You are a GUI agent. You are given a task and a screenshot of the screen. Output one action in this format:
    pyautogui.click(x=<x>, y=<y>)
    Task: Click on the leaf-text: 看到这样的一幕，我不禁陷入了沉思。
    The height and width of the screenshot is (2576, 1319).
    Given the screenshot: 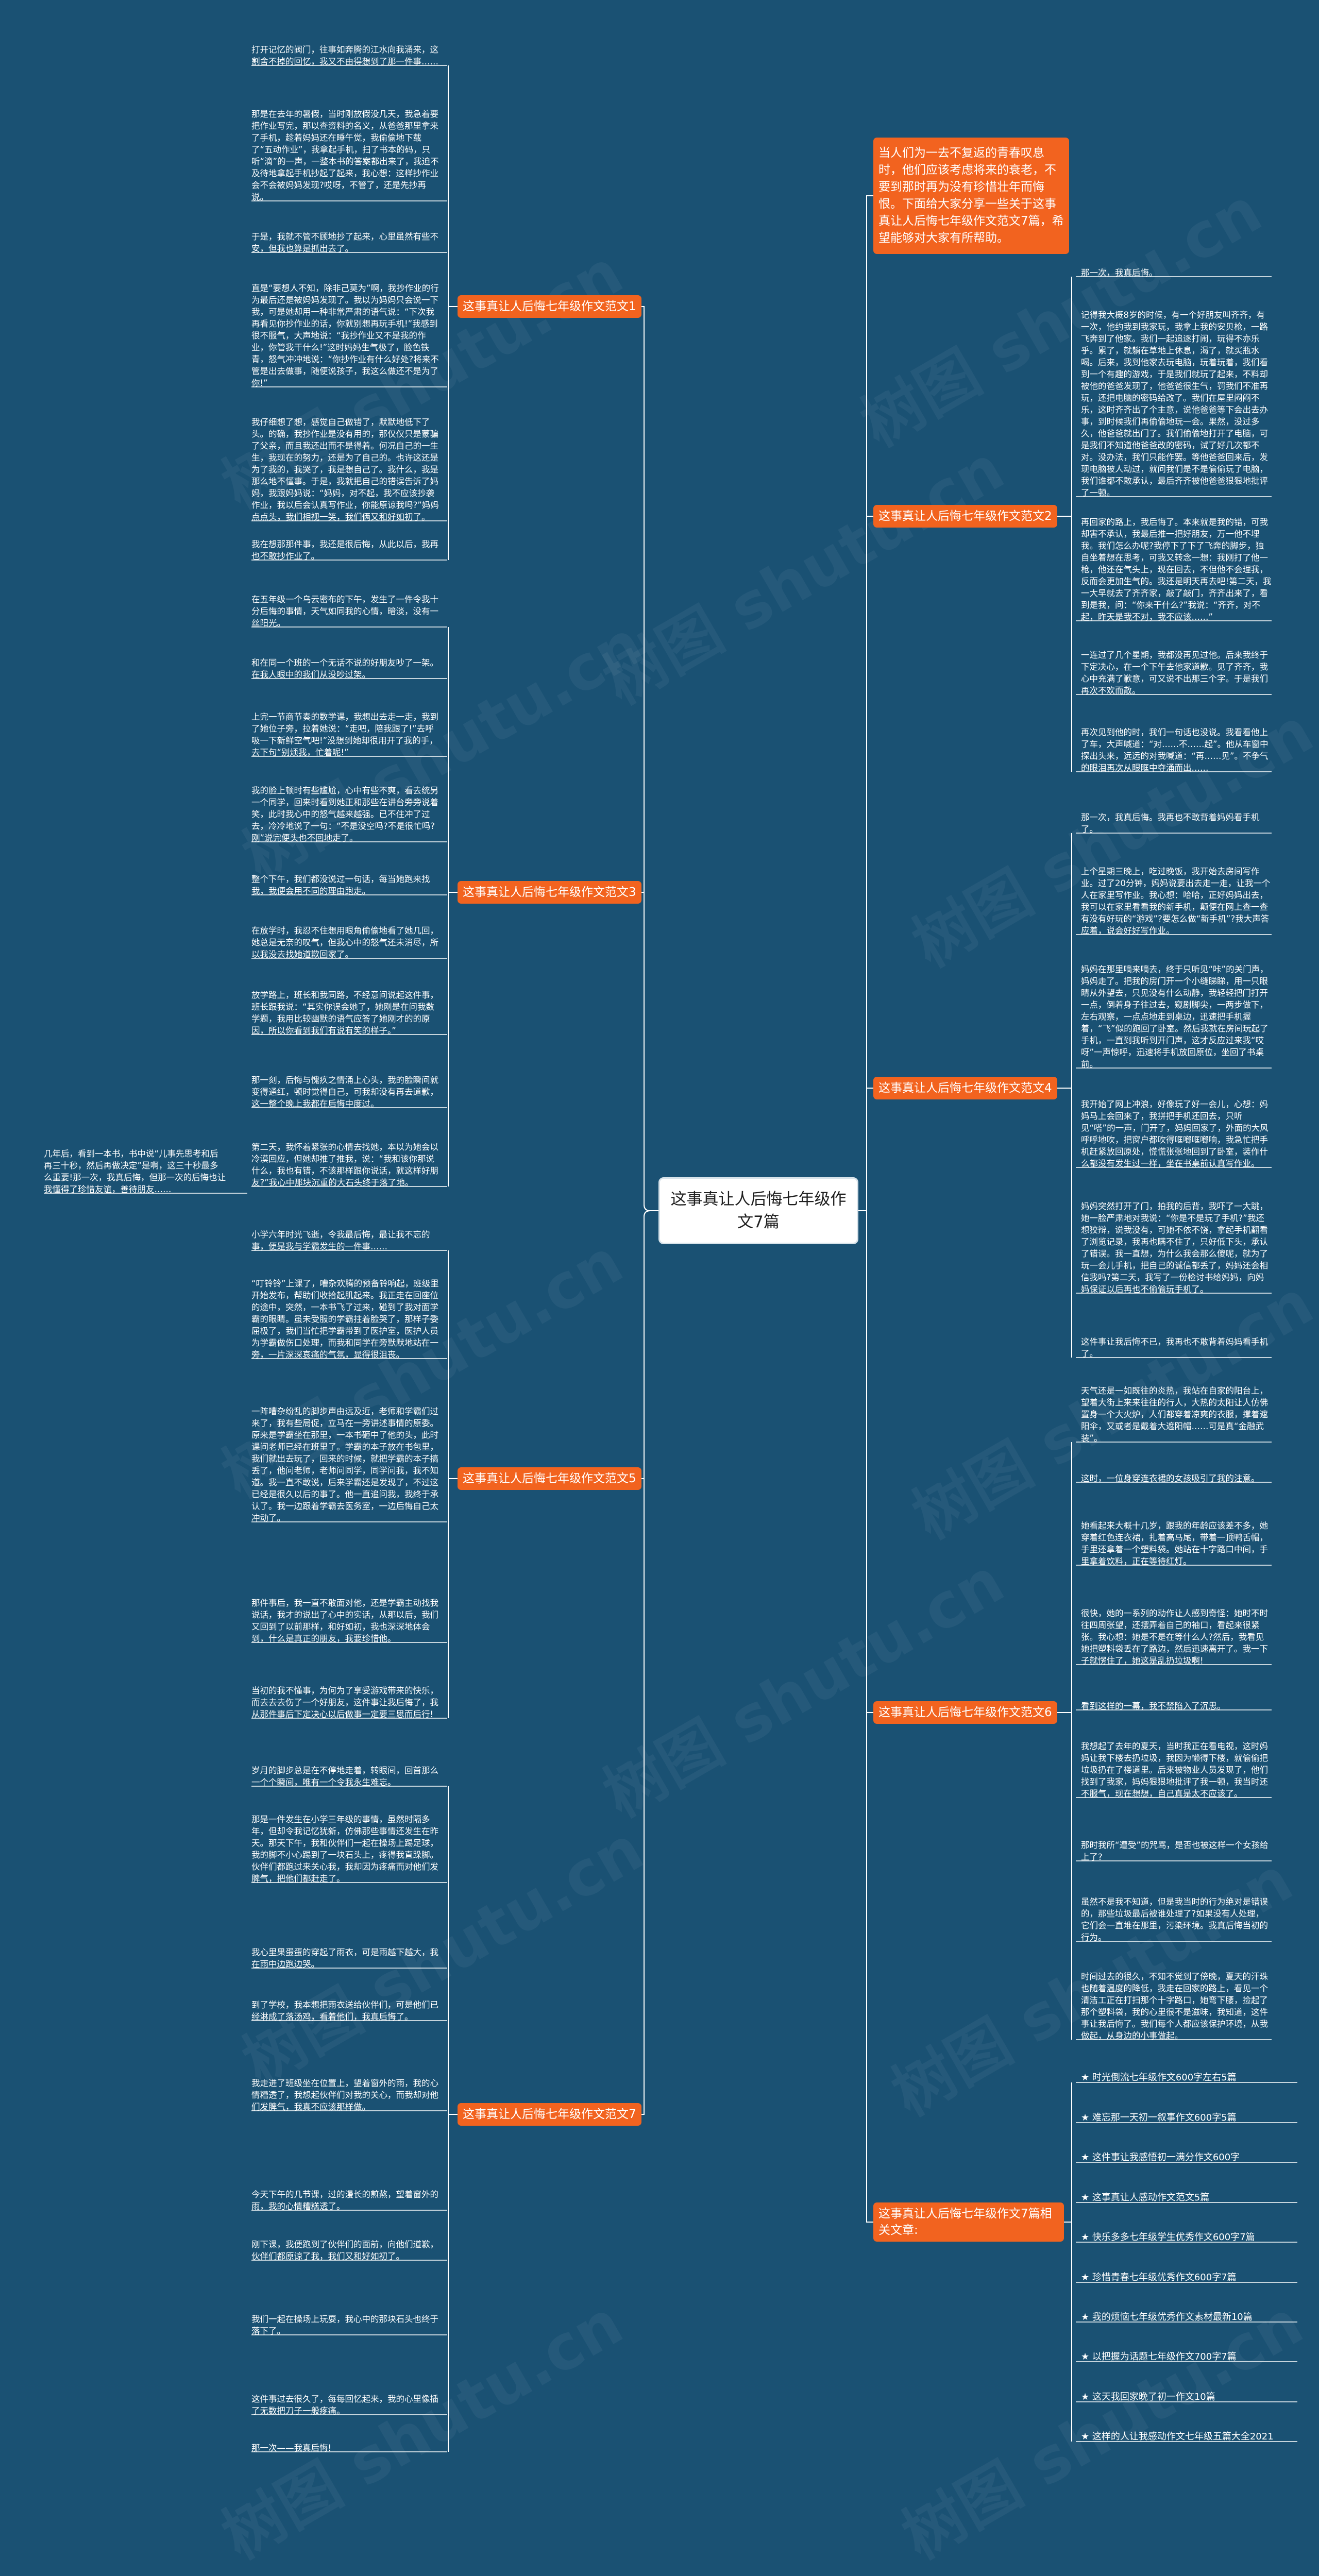 What is the action you would take?
    pyautogui.click(x=1154, y=1706)
    